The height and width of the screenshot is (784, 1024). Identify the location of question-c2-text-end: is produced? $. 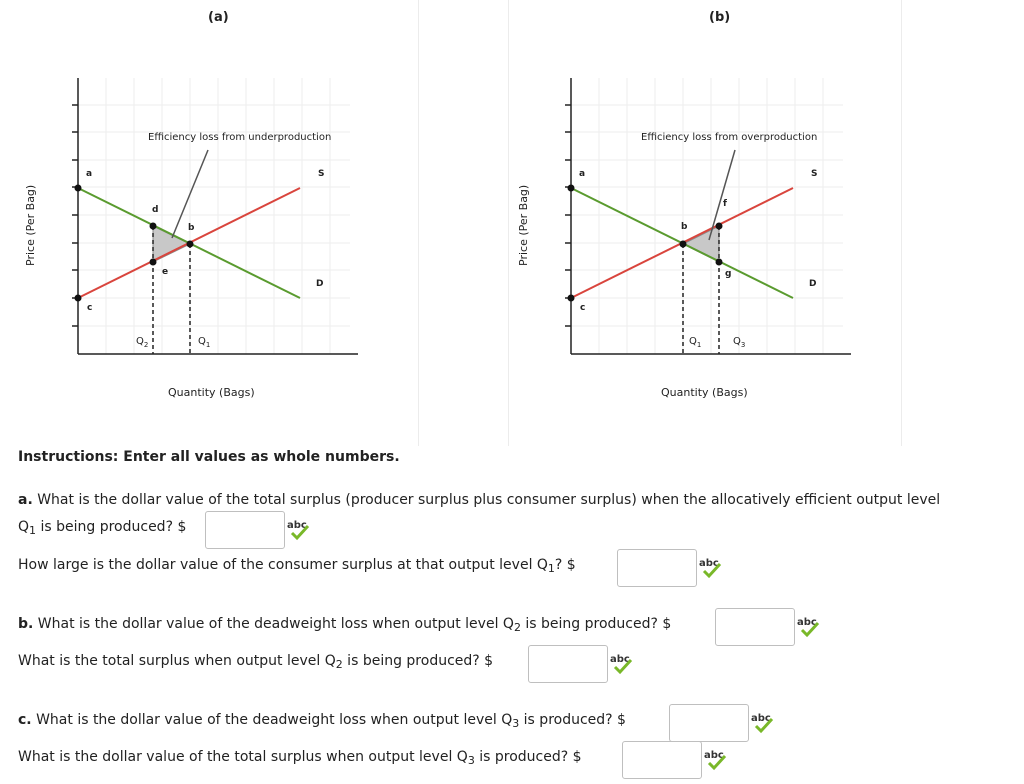
(528, 757).